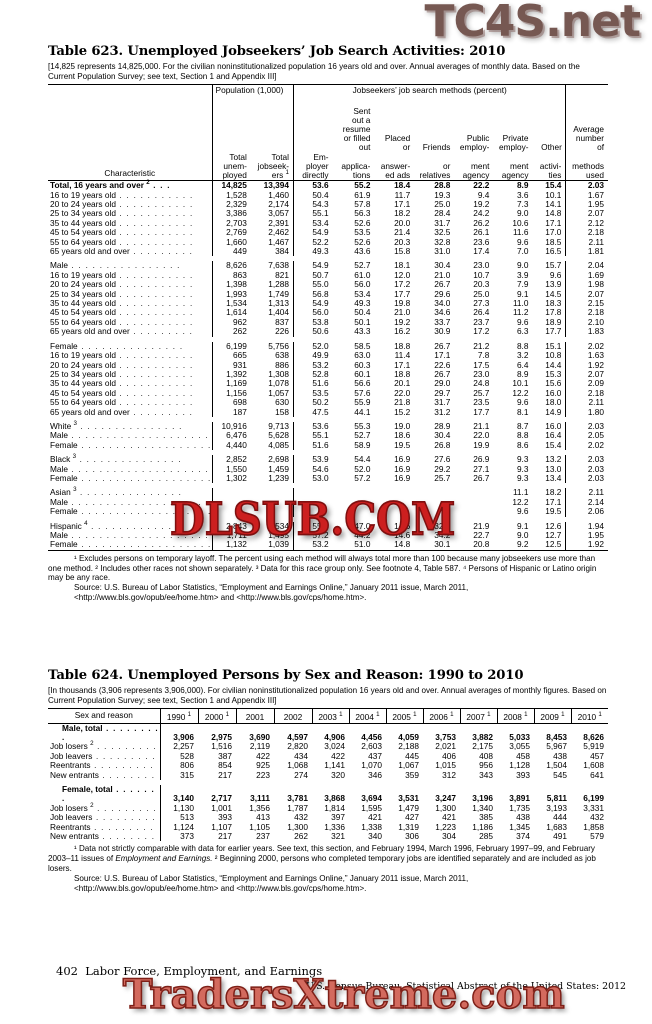 The height and width of the screenshot is (1024, 652). I want to click on cell-value: 1,308, so click(272, 374).